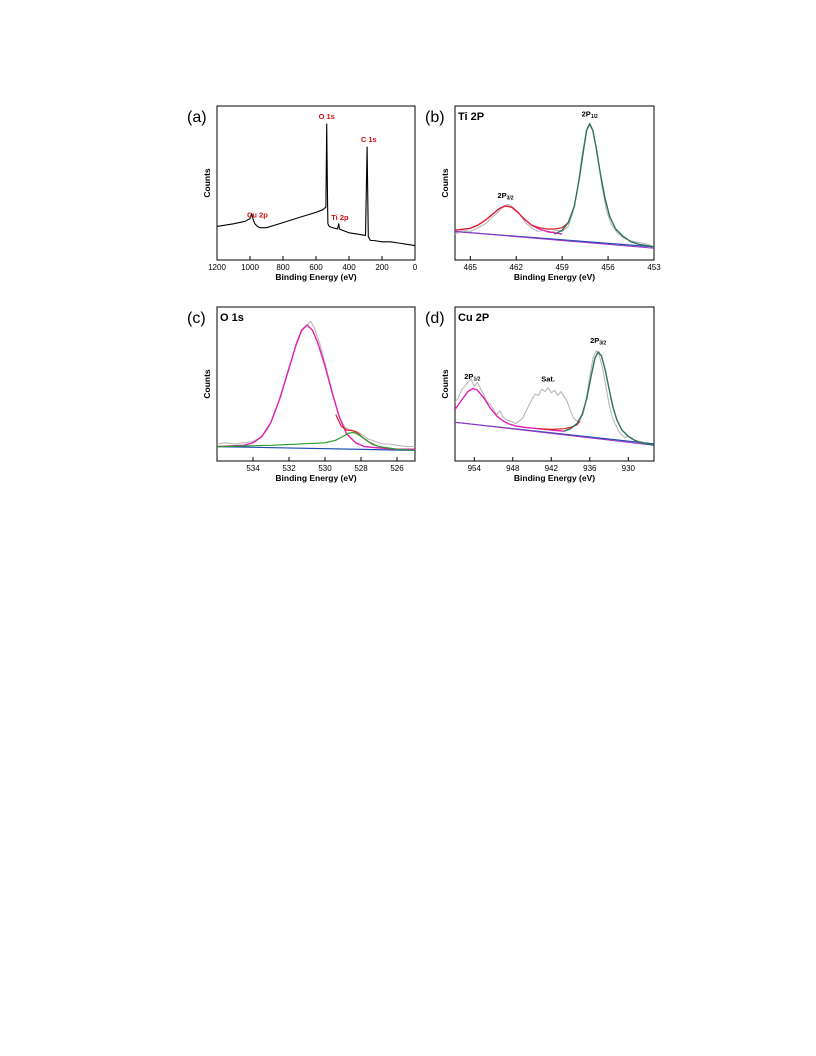 Image resolution: width=816 pixels, height=1056 pixels. I want to click on x-tick-label: 930, so click(629, 468).